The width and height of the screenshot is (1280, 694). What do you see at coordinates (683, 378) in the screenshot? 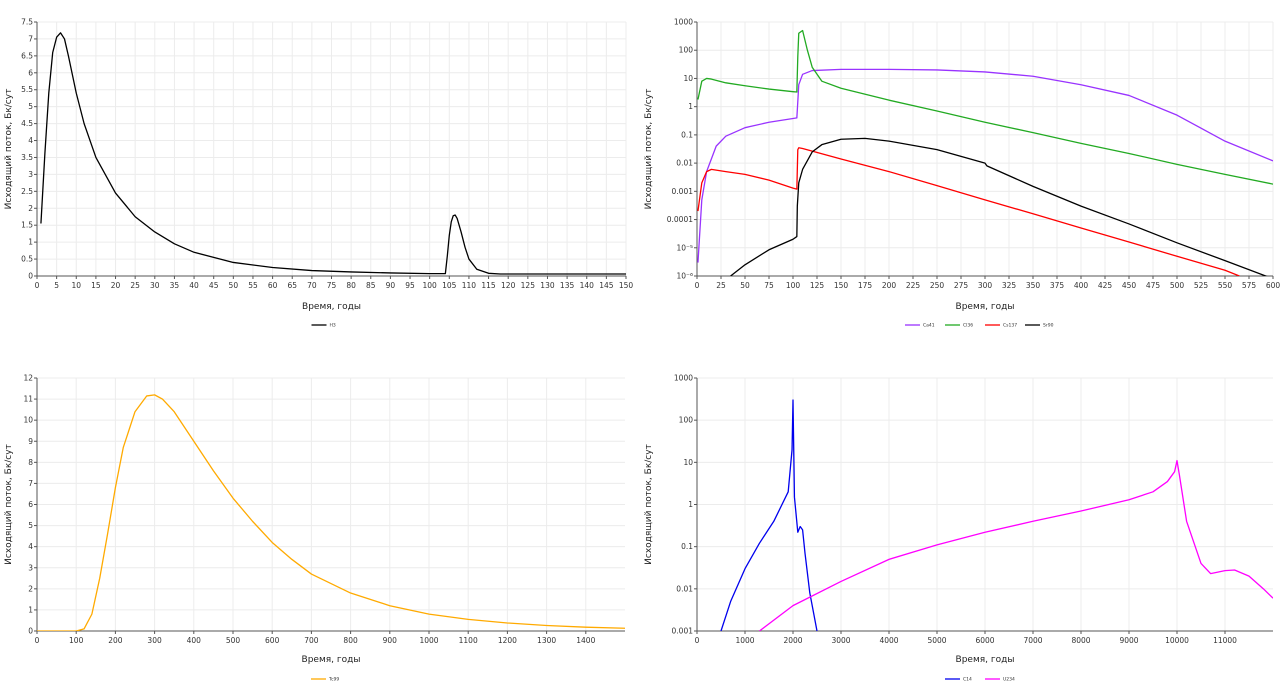
I see `y-tick-label: 1000` at bounding box center [683, 378].